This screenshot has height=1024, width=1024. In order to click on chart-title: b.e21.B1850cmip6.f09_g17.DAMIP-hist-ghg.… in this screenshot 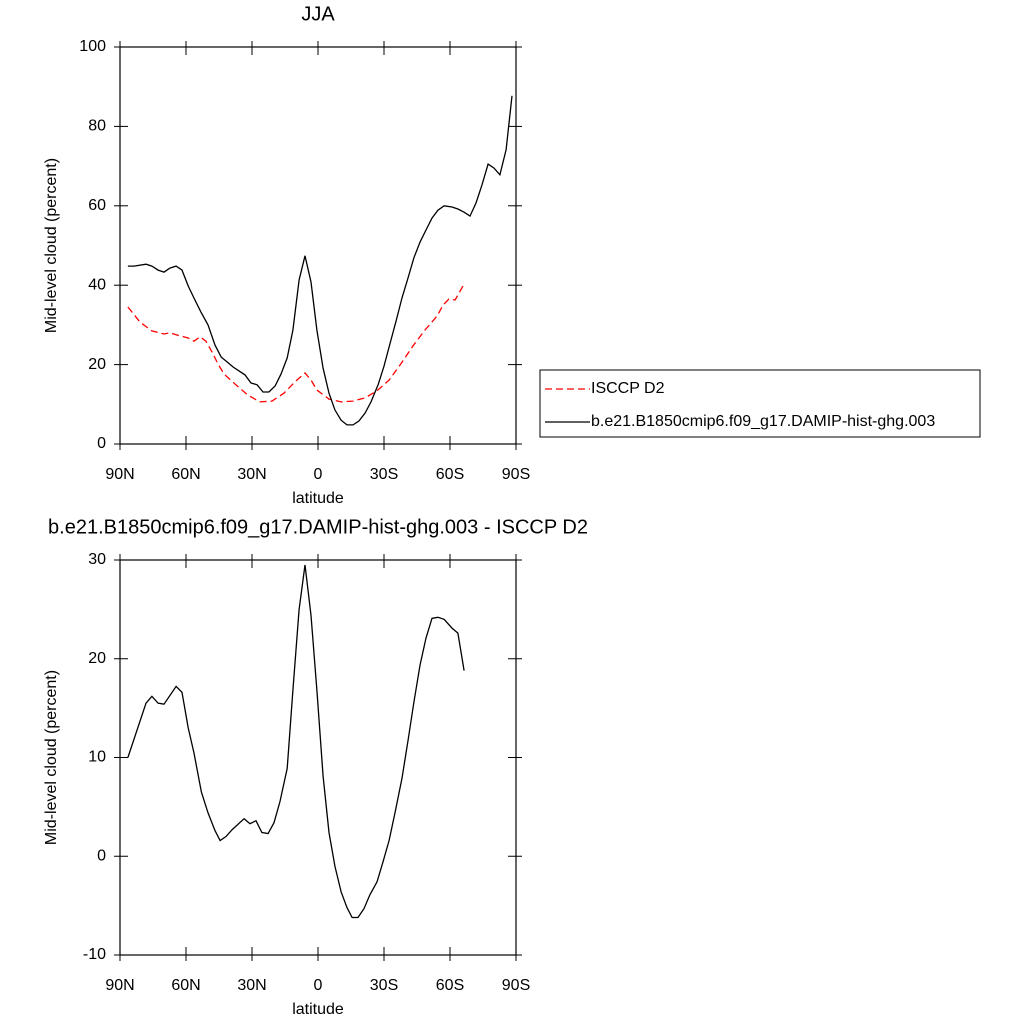, I will do `click(318, 527)`.